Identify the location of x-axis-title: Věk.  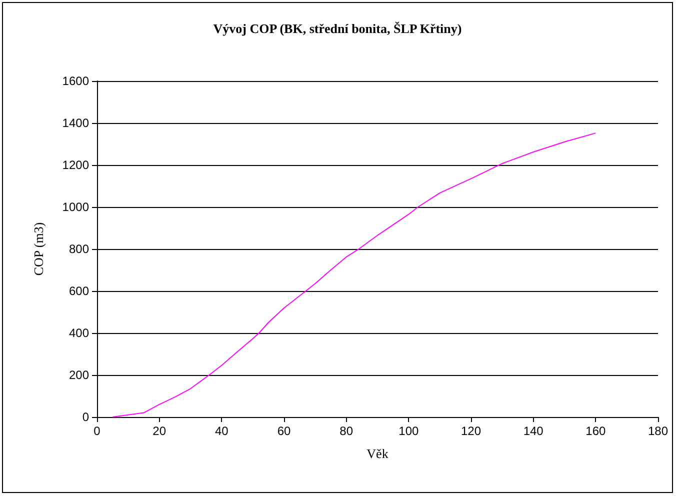
(377, 453).